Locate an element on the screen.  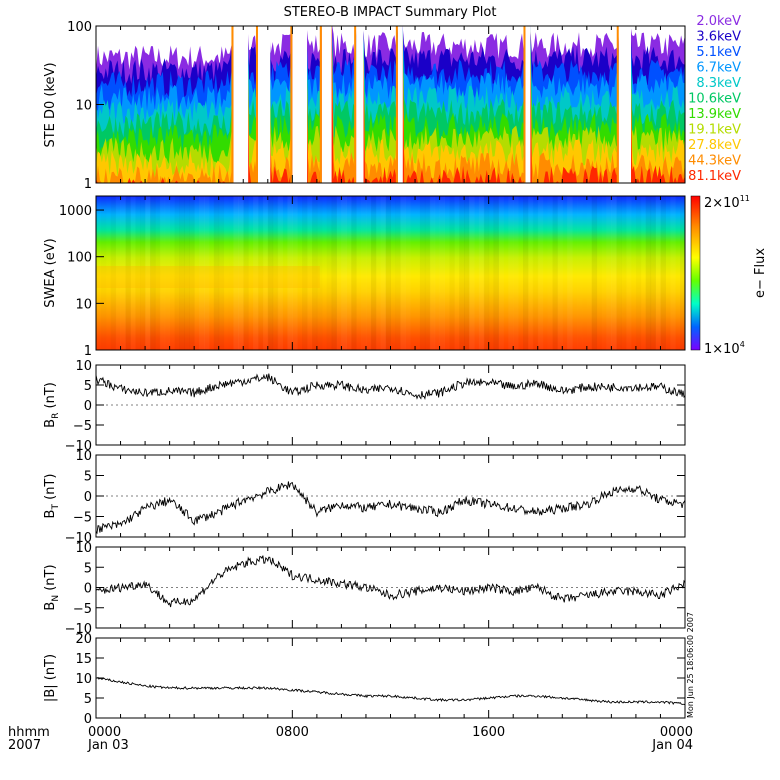
x-tick-date: Jan 03 is located at coordinates (108, 745).